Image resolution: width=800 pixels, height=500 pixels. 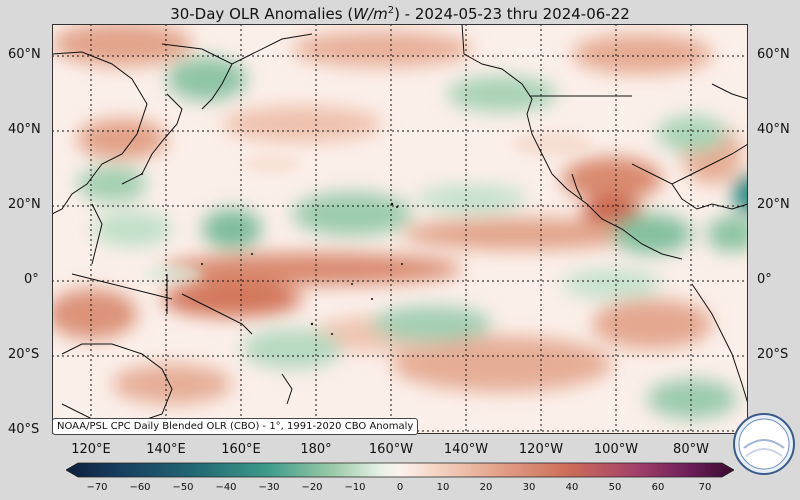 What do you see at coordinates (443, 487) in the screenshot?
I see `colorbar-tick: 10` at bounding box center [443, 487].